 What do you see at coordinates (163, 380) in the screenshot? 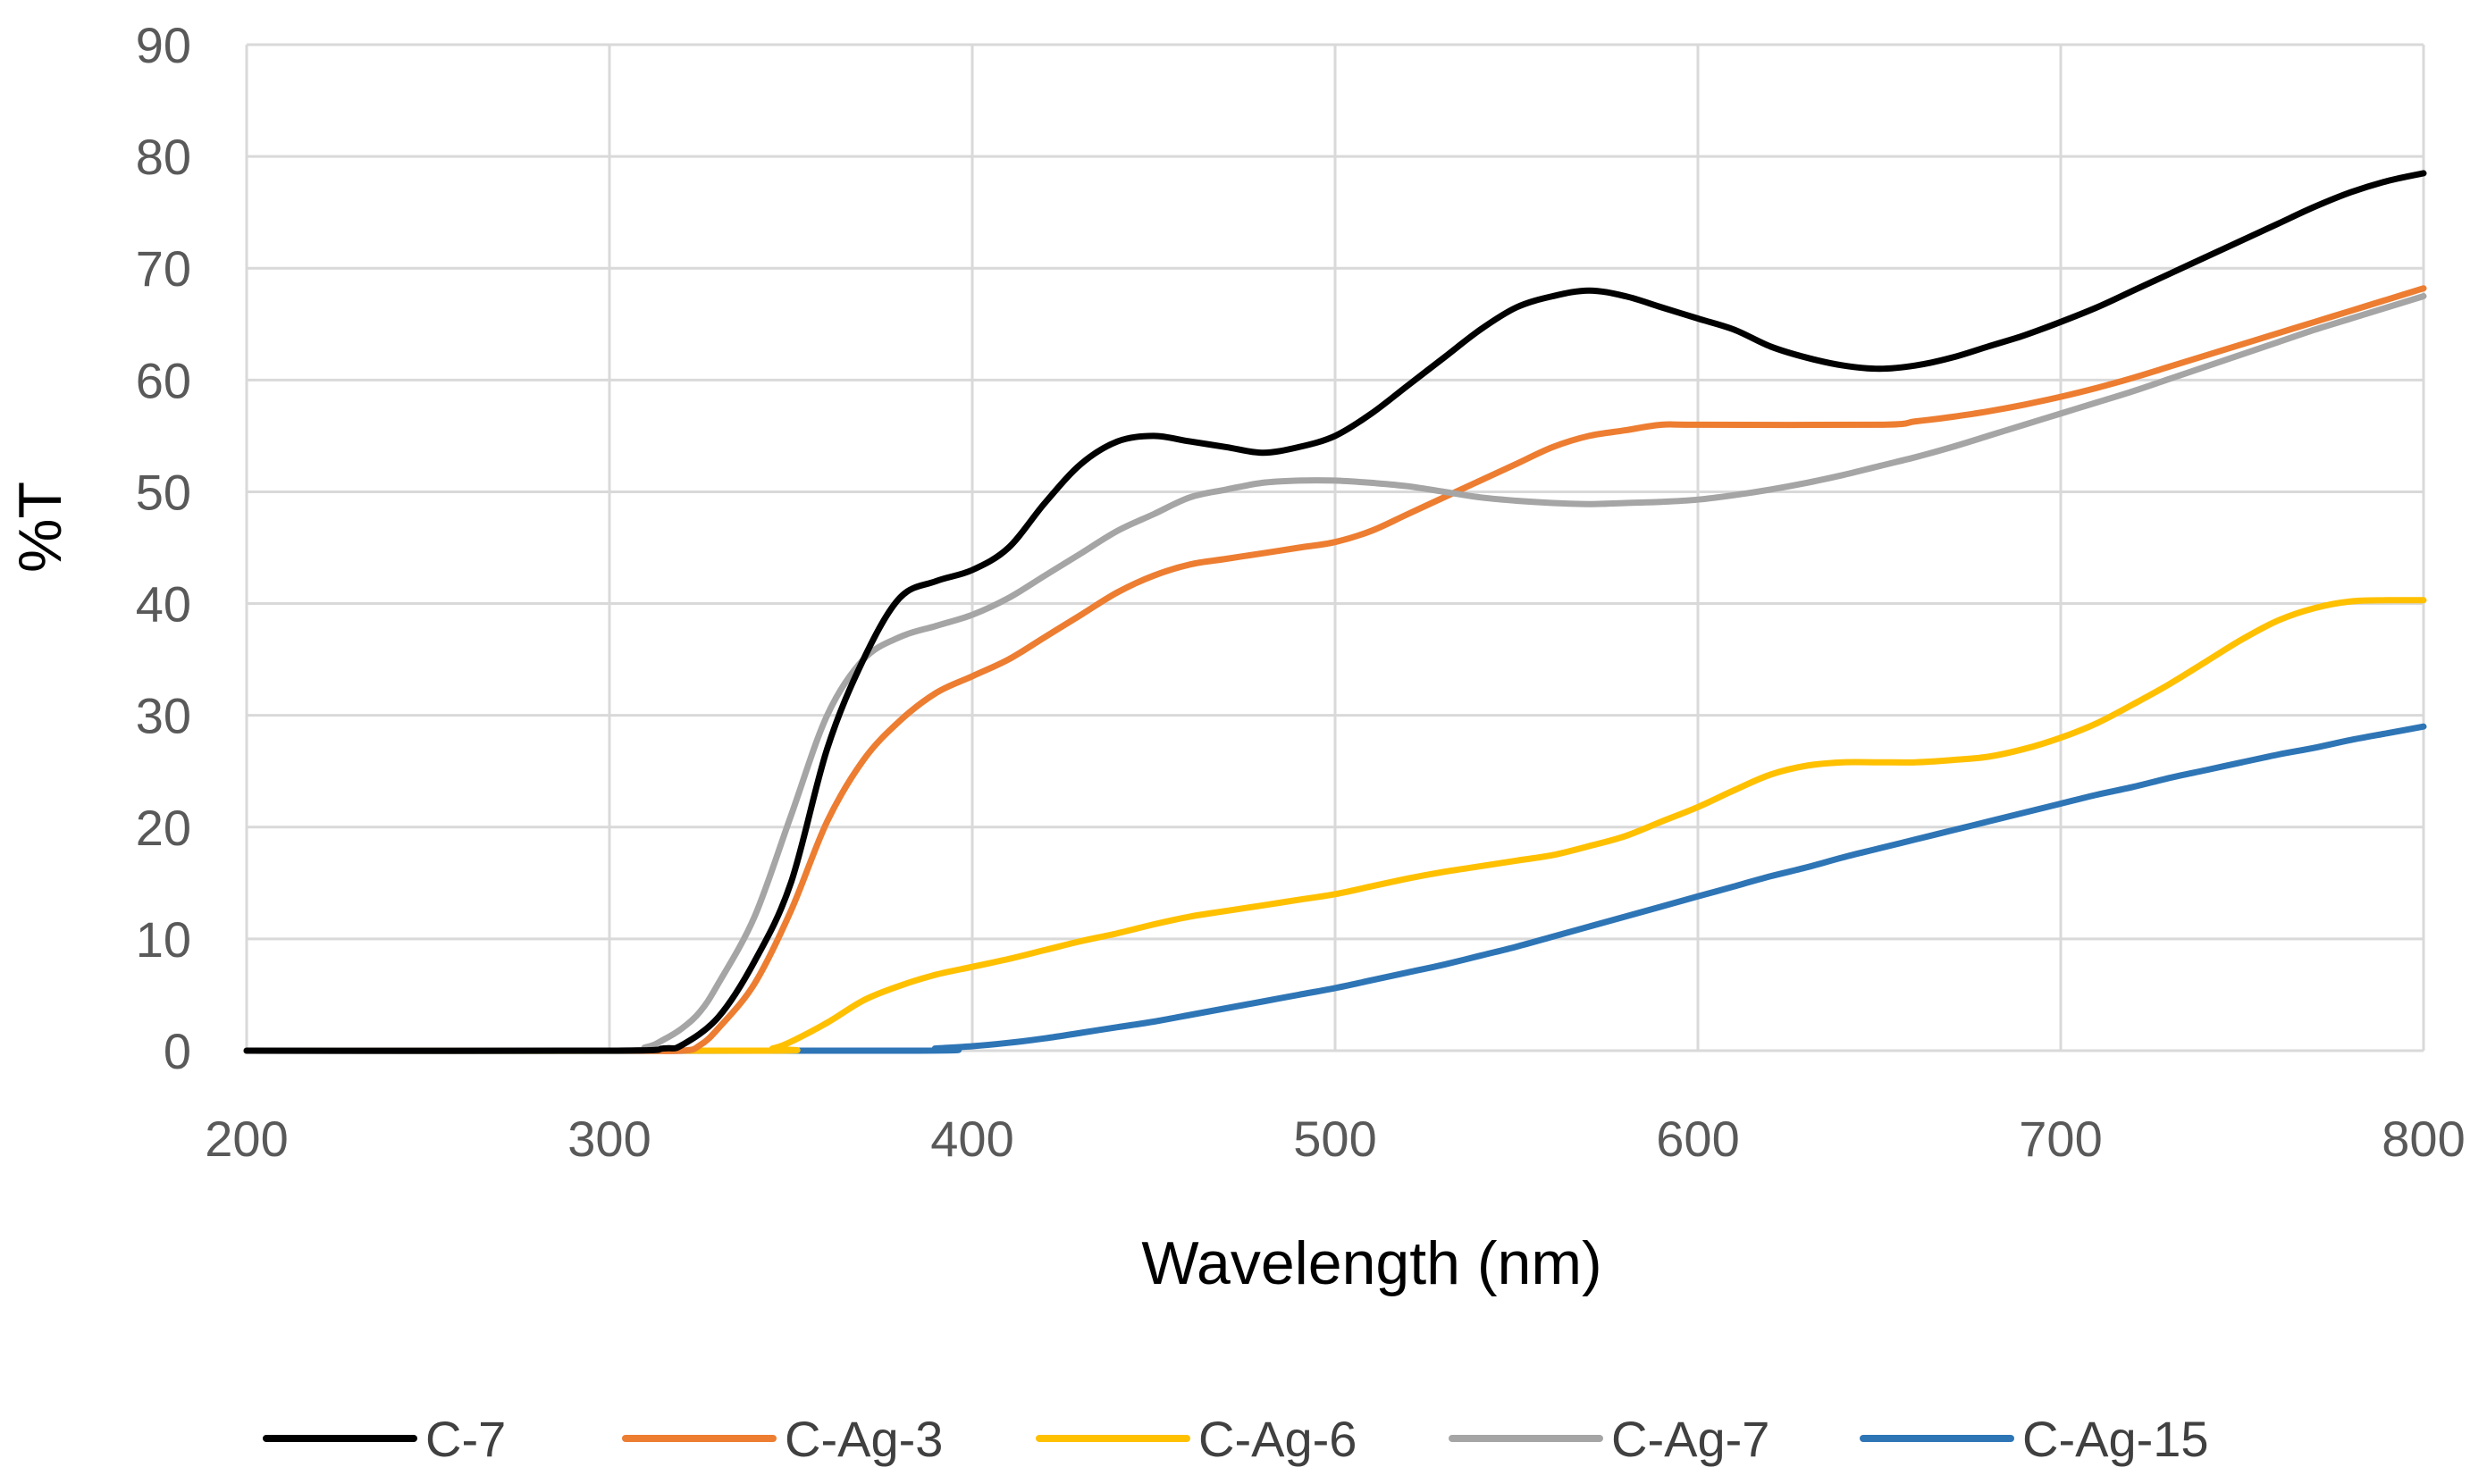
I see `y-tick-label: 60` at bounding box center [163, 380].